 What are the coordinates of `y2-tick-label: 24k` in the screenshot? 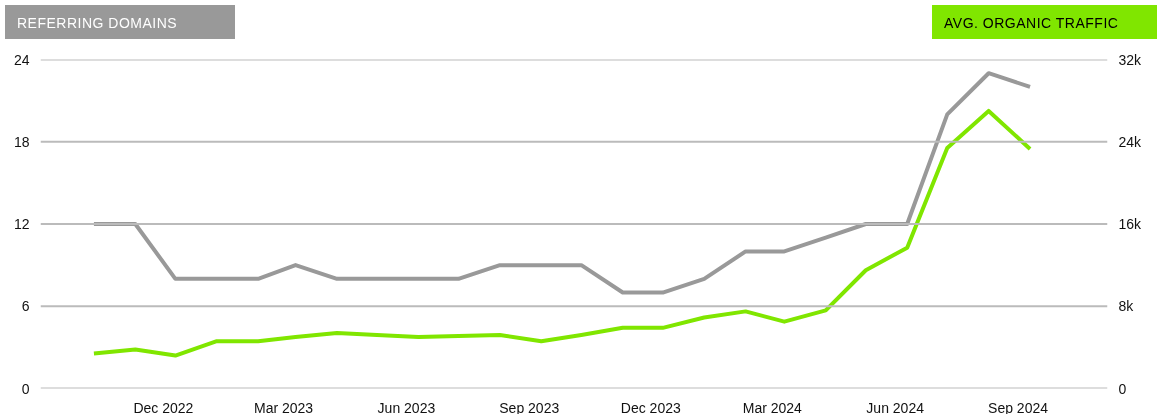 It's located at (1130, 141).